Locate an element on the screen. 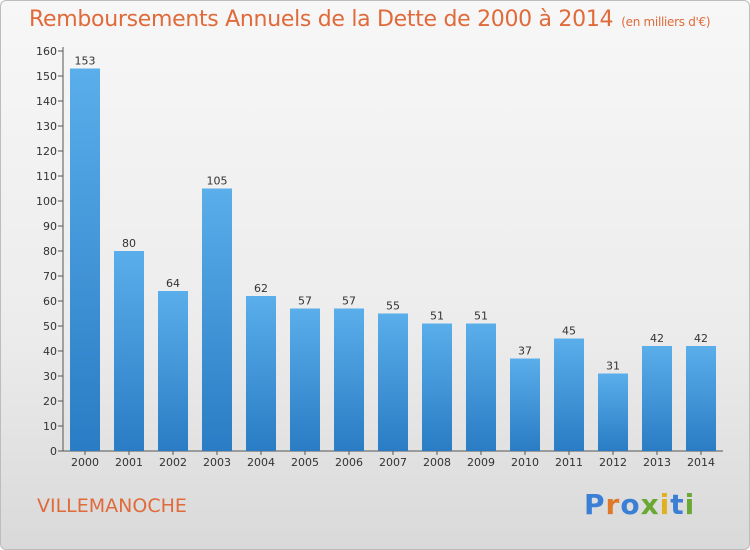  y-tick-label: 120 is located at coordinates (46, 151).